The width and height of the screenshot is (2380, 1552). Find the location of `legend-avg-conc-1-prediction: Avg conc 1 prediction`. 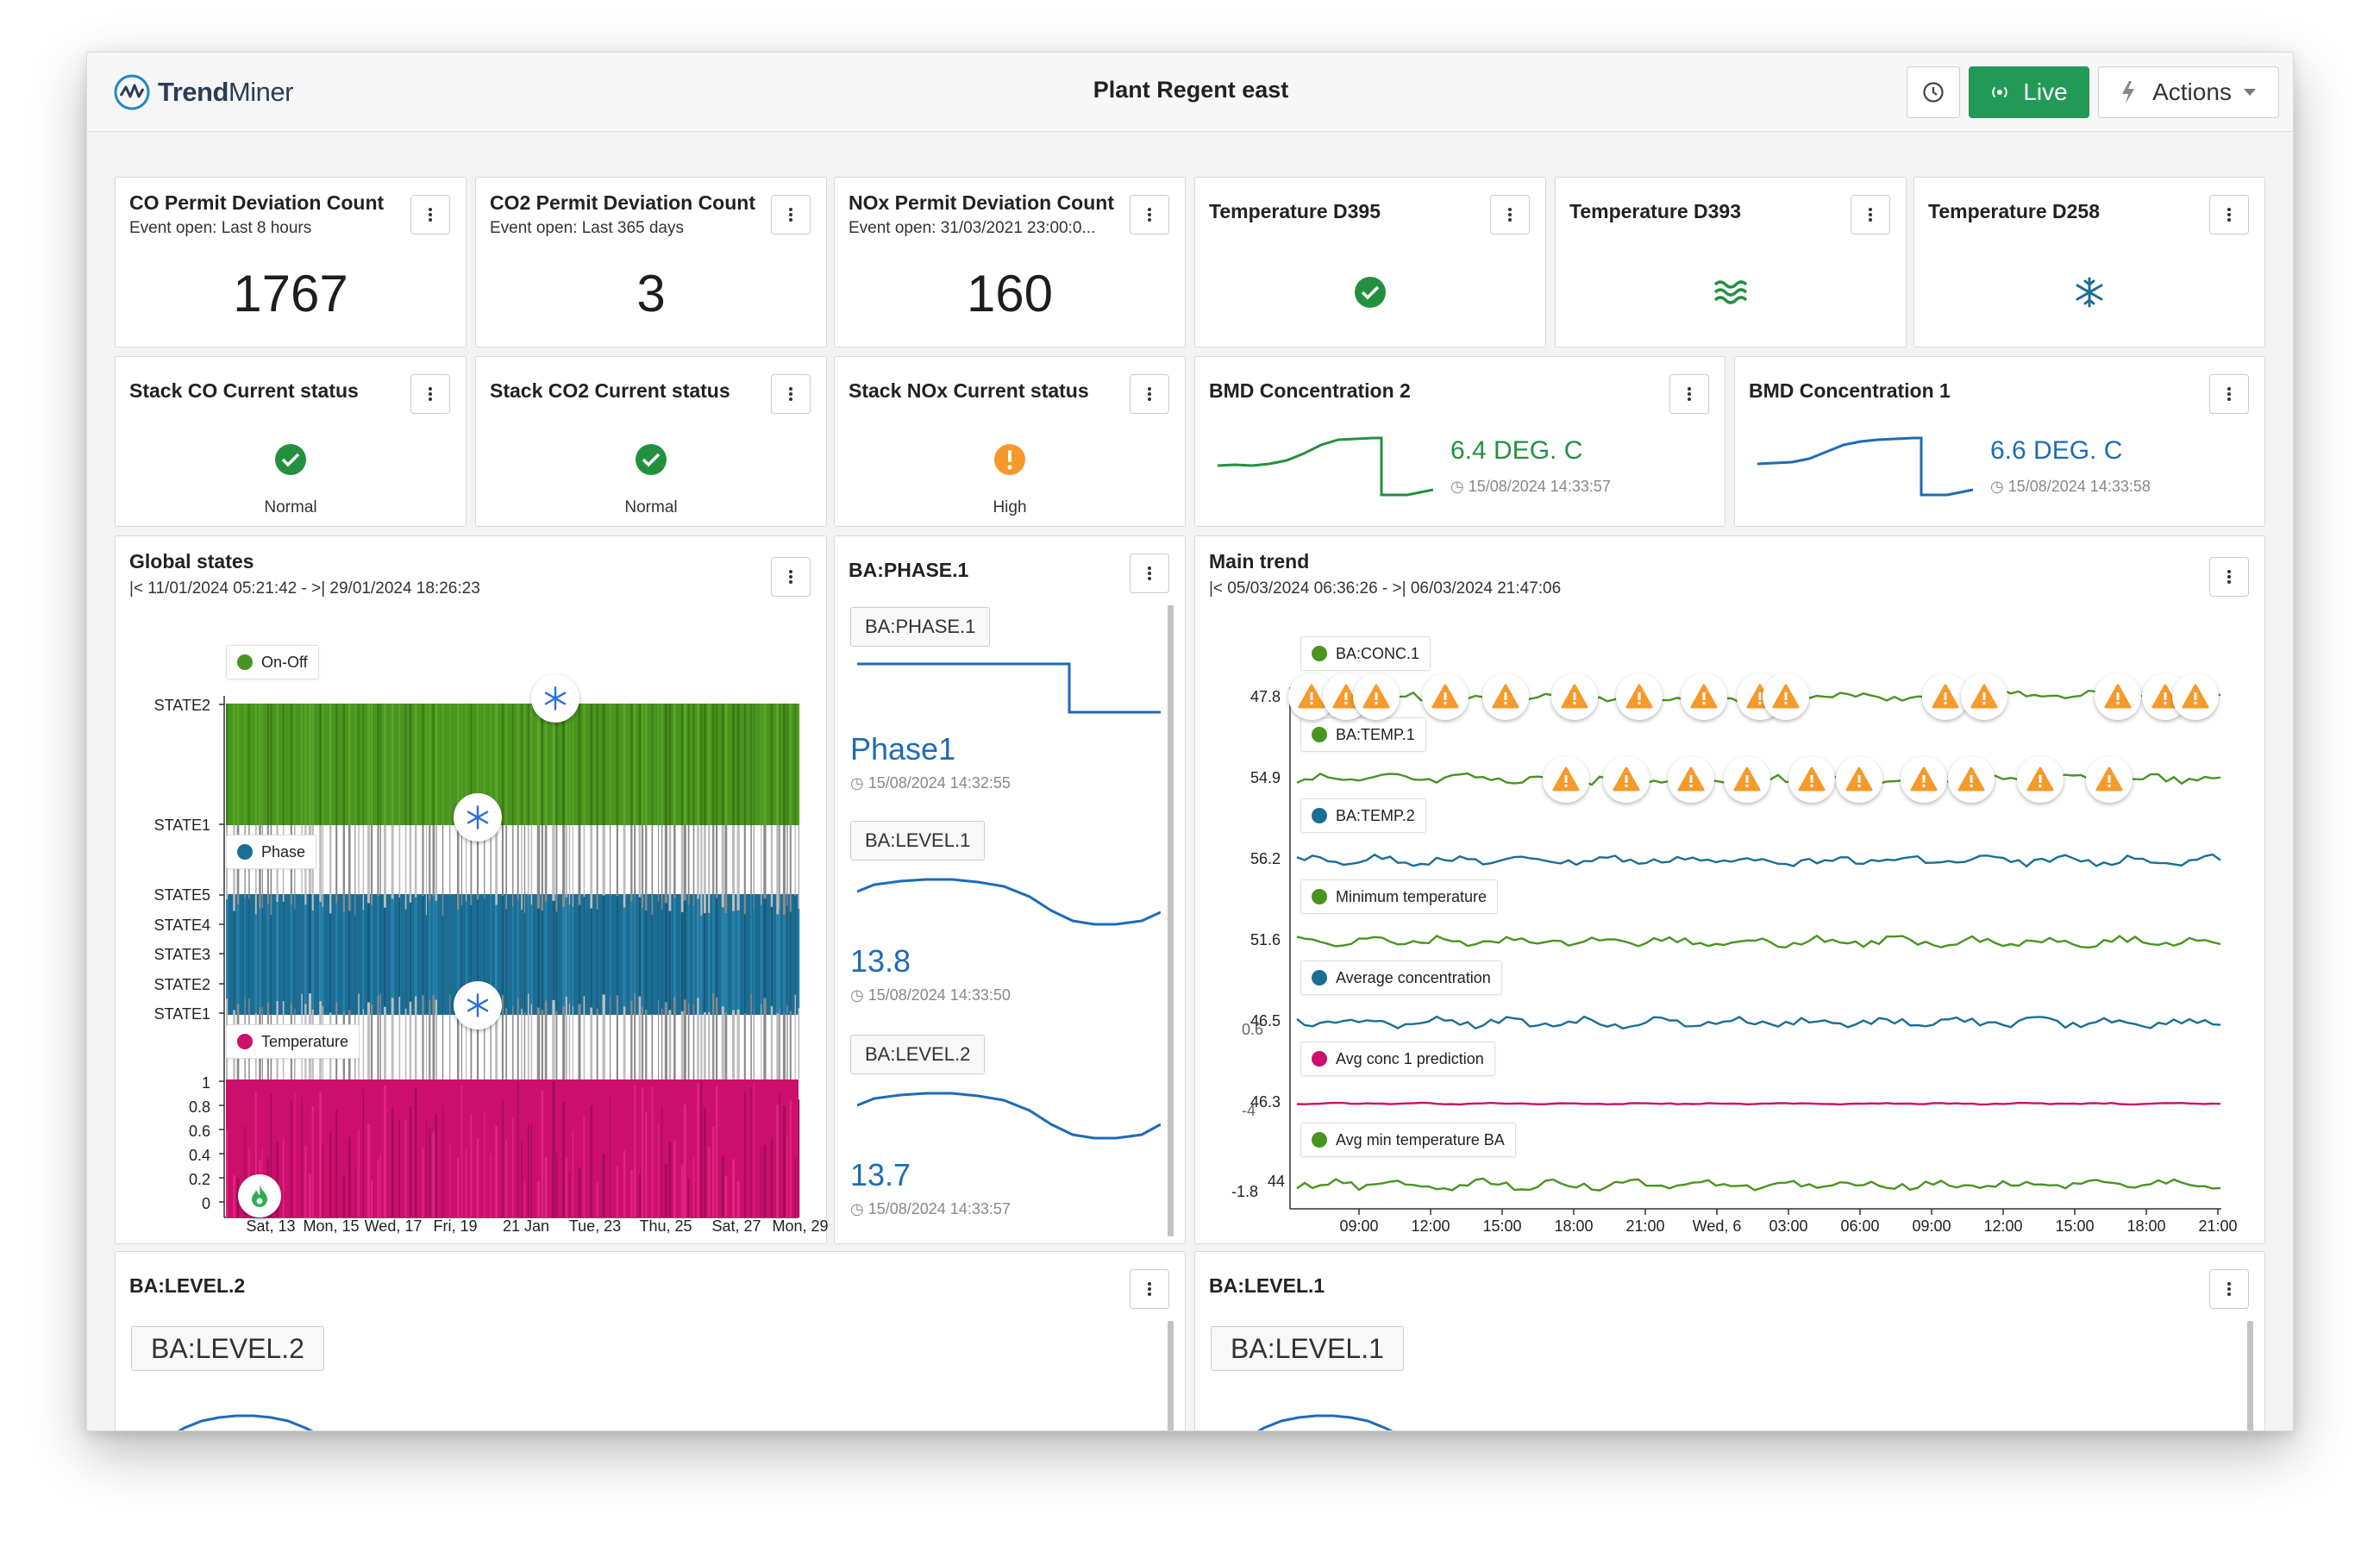

legend-avg-conc-1-prediction: Avg conc 1 prediction is located at coordinates (1398, 1059).